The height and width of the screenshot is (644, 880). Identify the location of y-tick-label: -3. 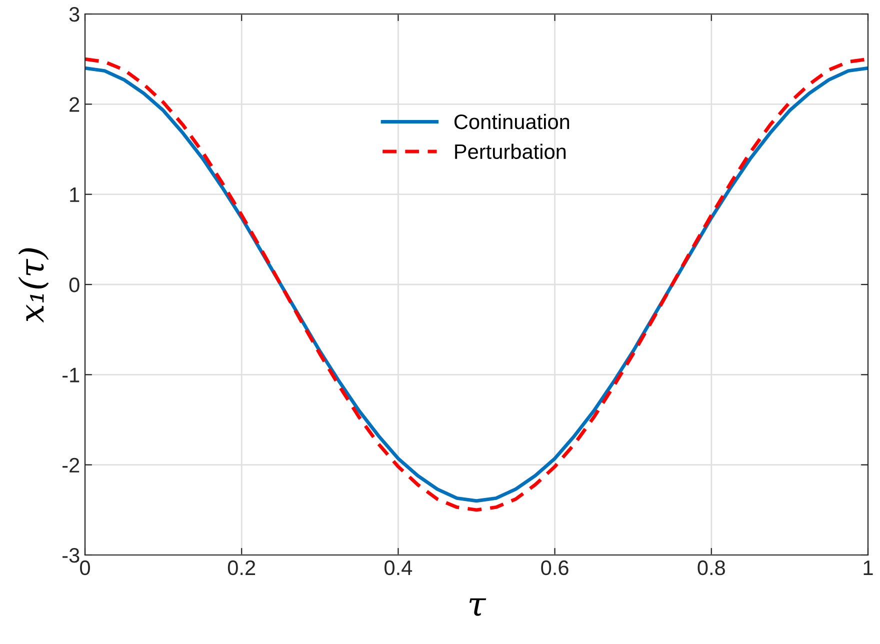
(71, 555).